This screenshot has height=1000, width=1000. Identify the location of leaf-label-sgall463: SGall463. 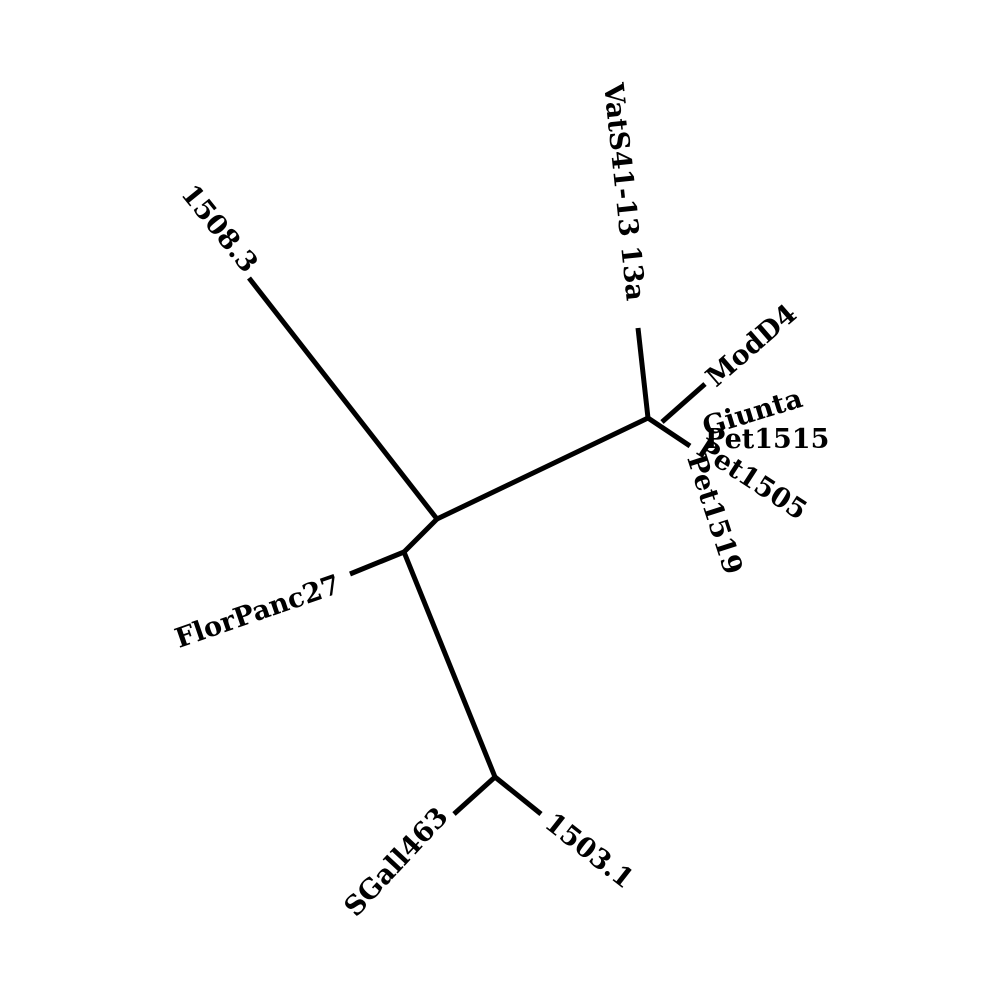
(396, 861).